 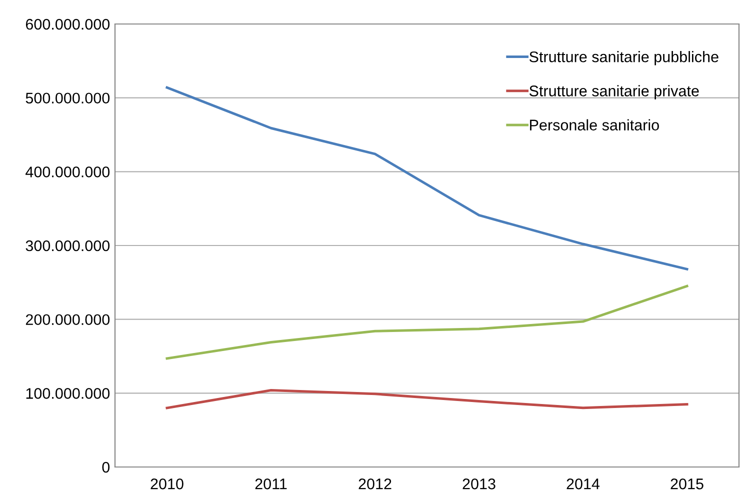 What do you see at coordinates (583, 484) in the screenshot?
I see `x-tick-label: 2014` at bounding box center [583, 484].